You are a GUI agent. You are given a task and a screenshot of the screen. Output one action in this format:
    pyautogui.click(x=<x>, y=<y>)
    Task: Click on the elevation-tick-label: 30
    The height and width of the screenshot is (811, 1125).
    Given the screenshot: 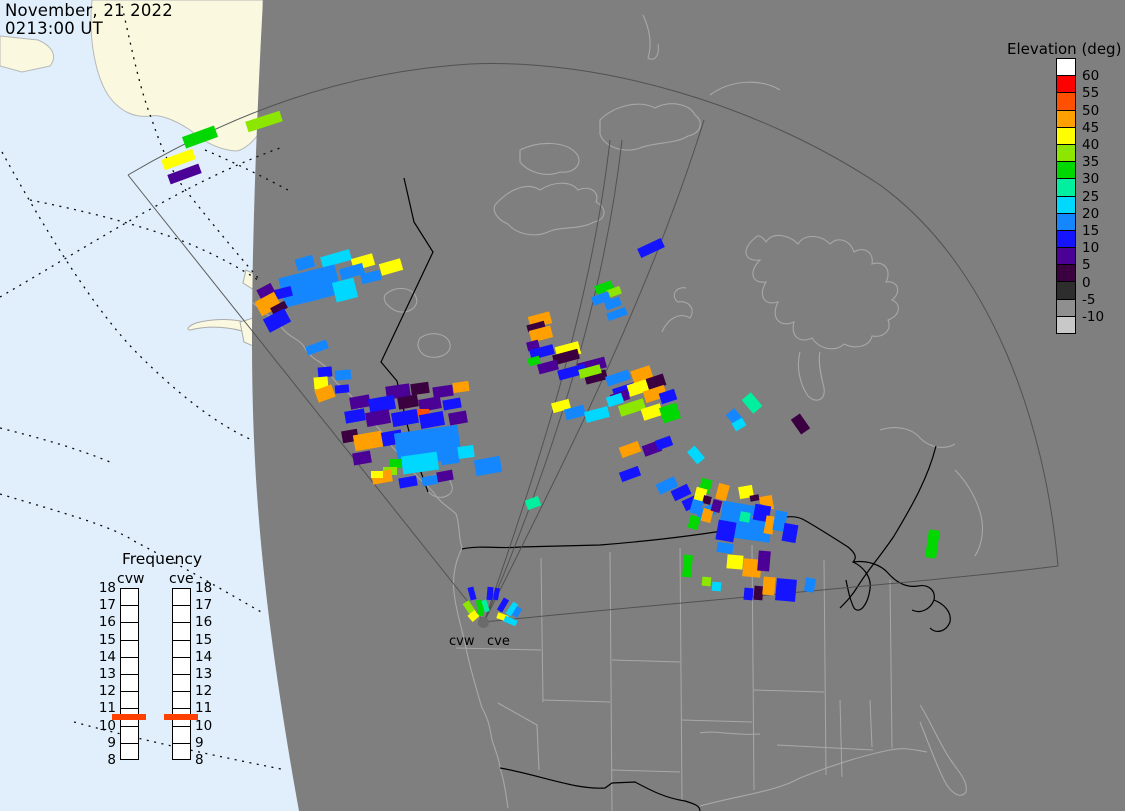 What is the action you would take?
    pyautogui.click(x=1091, y=179)
    